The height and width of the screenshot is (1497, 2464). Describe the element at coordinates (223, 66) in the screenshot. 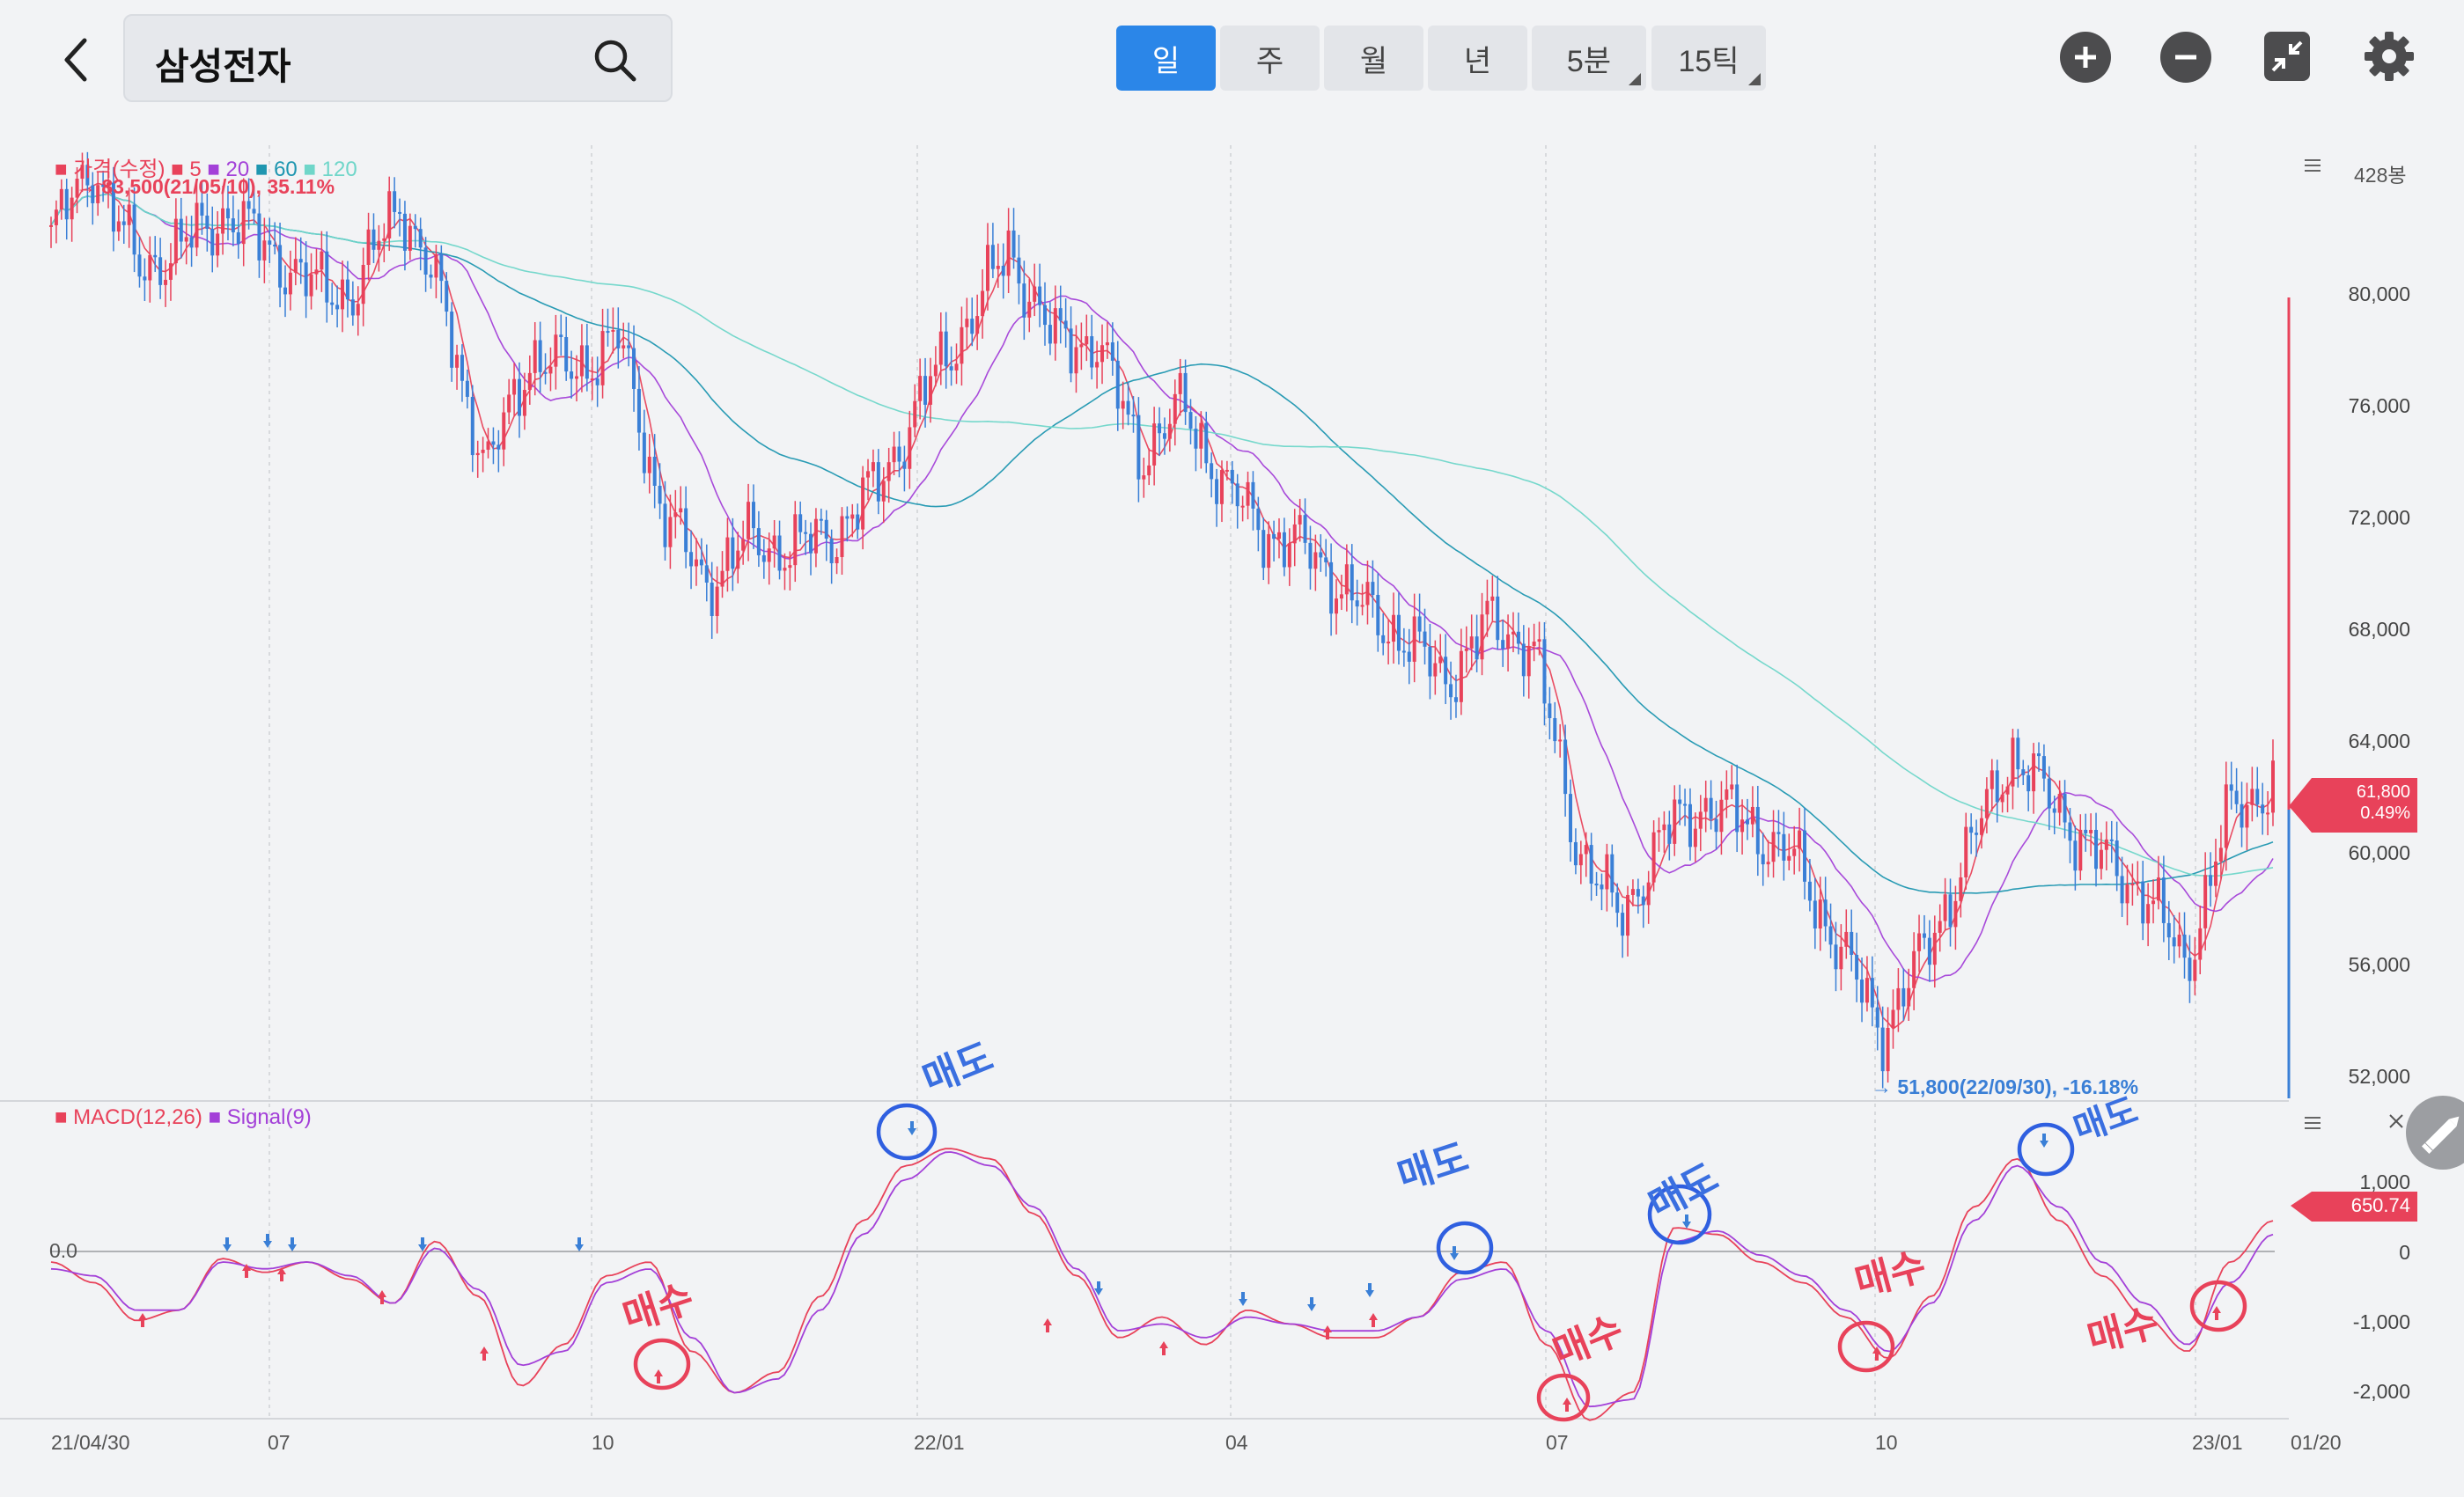

I see `stock-name: 삼성전자` at that location.